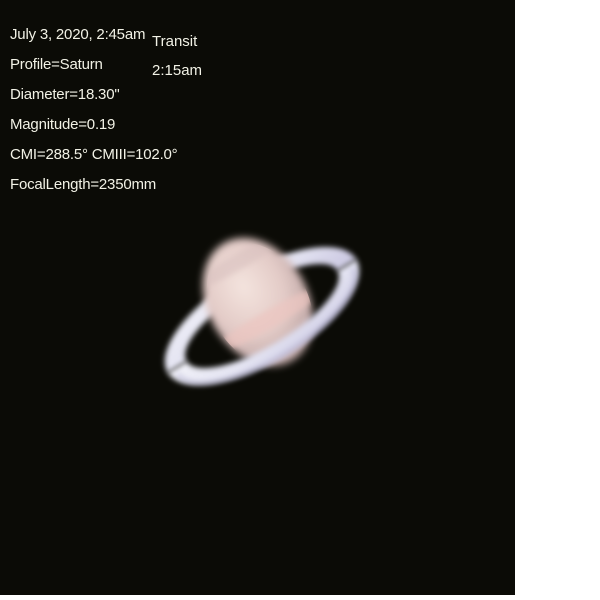  Describe the element at coordinates (177, 70) in the screenshot. I see `transit-time: 2:15am` at that location.